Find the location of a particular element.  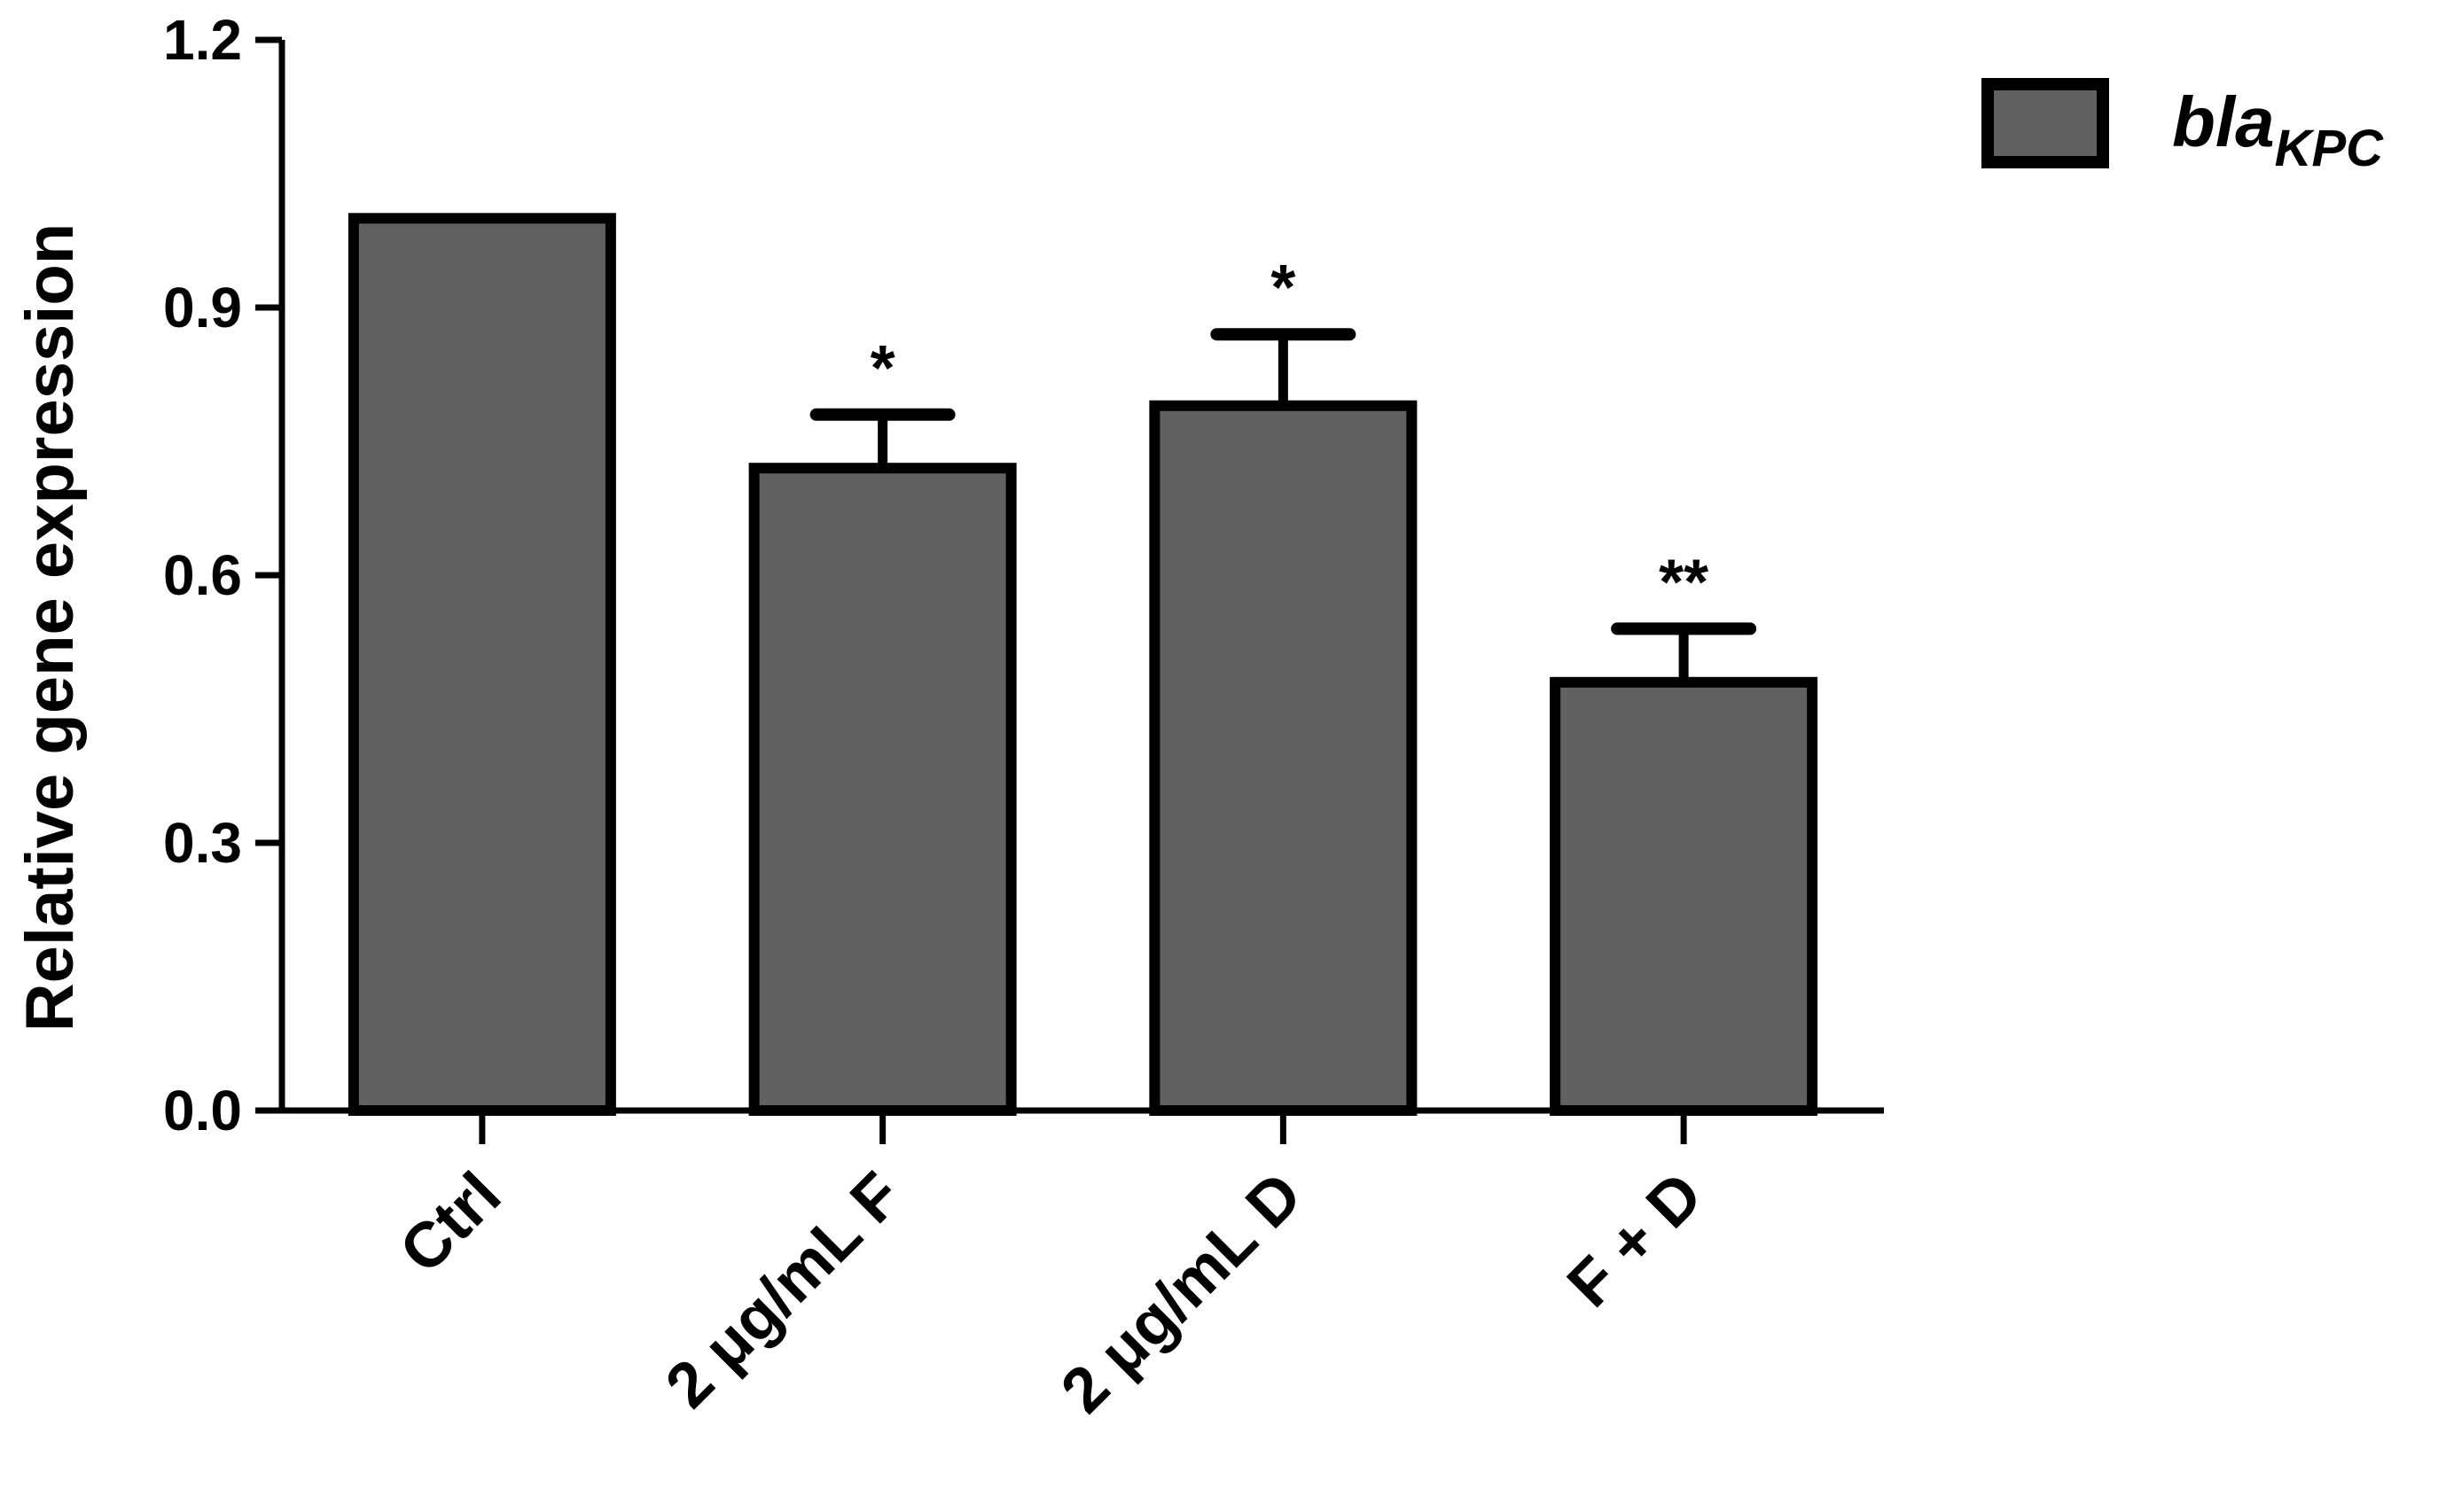

y-tick-label: 0.3 is located at coordinates (202, 843).